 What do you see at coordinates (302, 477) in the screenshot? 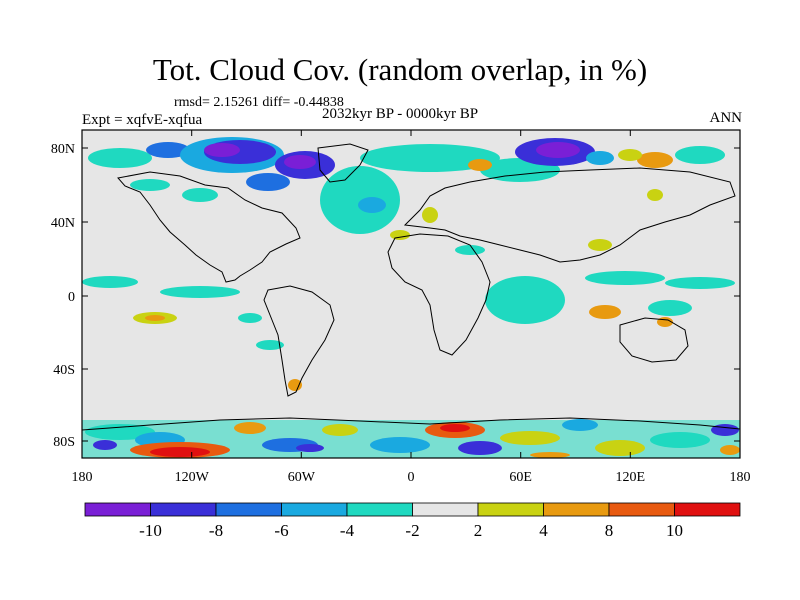
I see `lon-tick-label: 60W` at bounding box center [302, 477].